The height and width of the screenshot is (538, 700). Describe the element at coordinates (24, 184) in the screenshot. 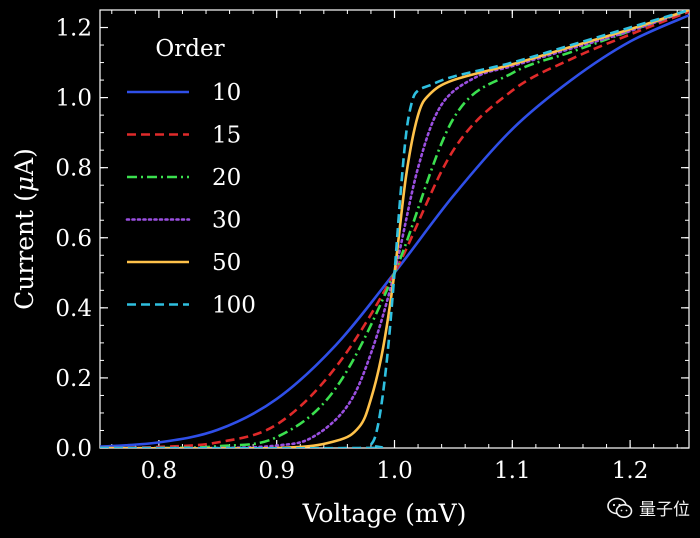

I see `y-axis-label-symbol: μ` at that location.